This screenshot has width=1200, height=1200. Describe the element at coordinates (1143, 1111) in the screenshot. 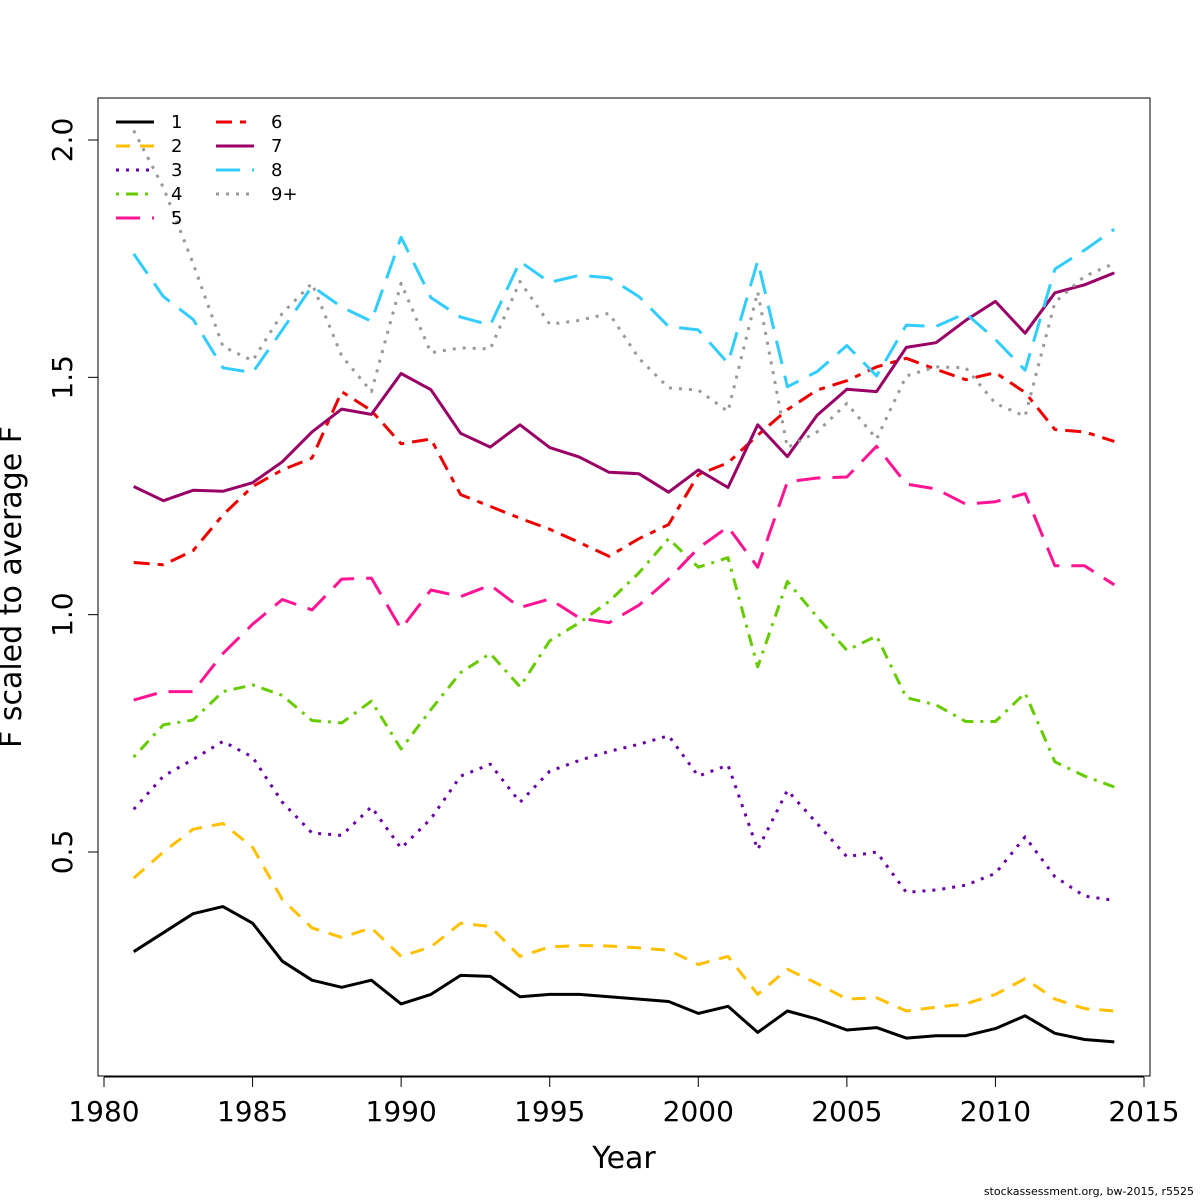

I see `x-tick-label: 2015` at that location.